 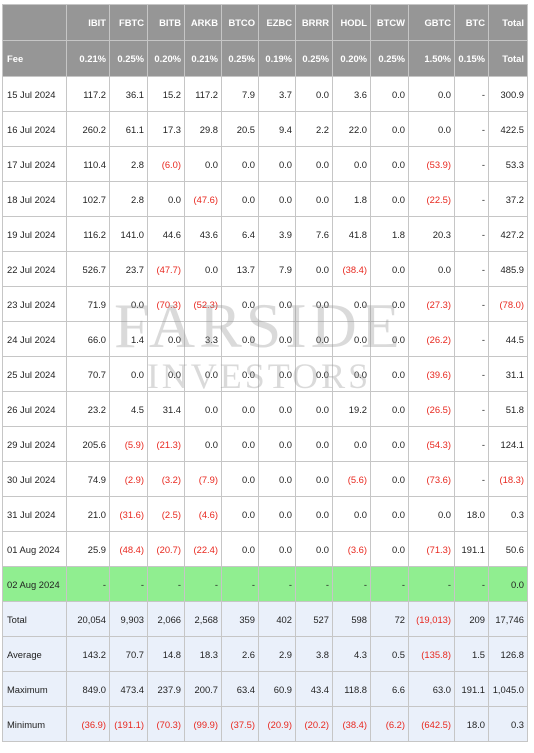 What do you see at coordinates (34, 22) in the screenshot?
I see `row-label-cell` at bounding box center [34, 22].